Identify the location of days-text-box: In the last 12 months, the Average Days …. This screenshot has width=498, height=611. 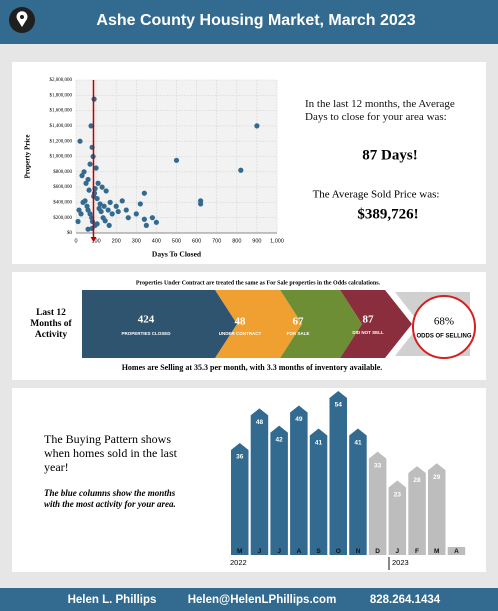
(380, 110).